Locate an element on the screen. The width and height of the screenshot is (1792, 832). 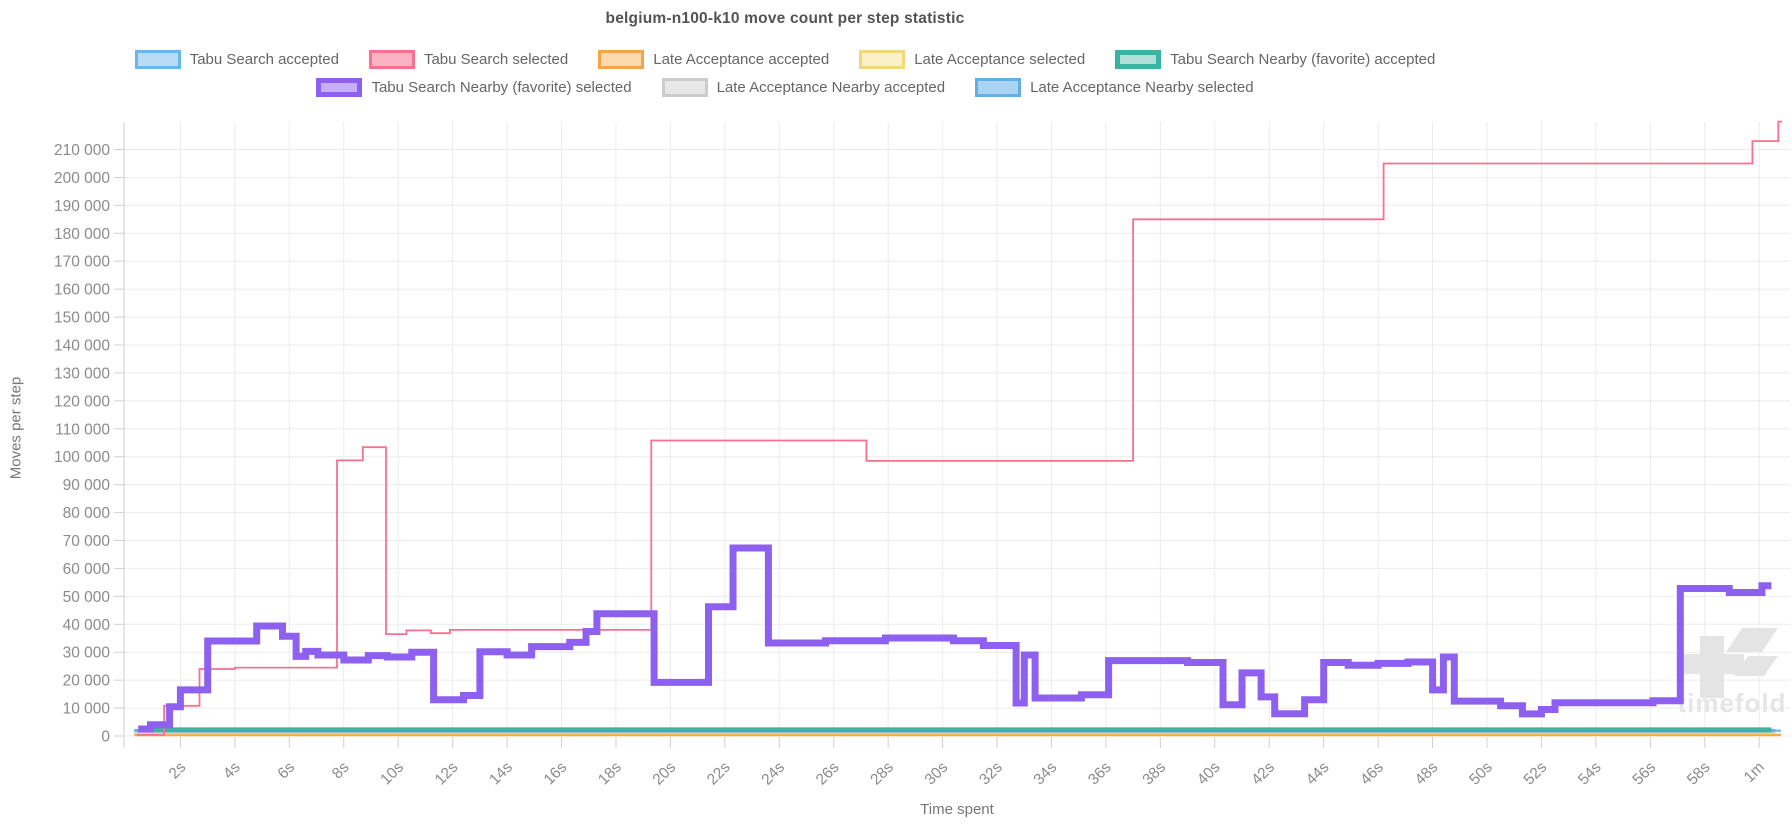
x-axis-title: Time spent is located at coordinates (957, 809).